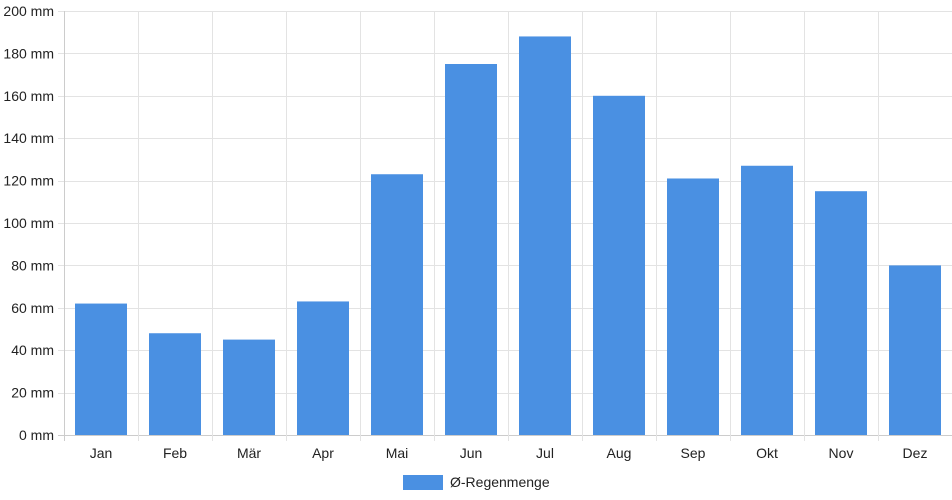 The image size is (952, 500). What do you see at coordinates (32, 350) in the screenshot?
I see `y-tick-label: 40 mm` at bounding box center [32, 350].